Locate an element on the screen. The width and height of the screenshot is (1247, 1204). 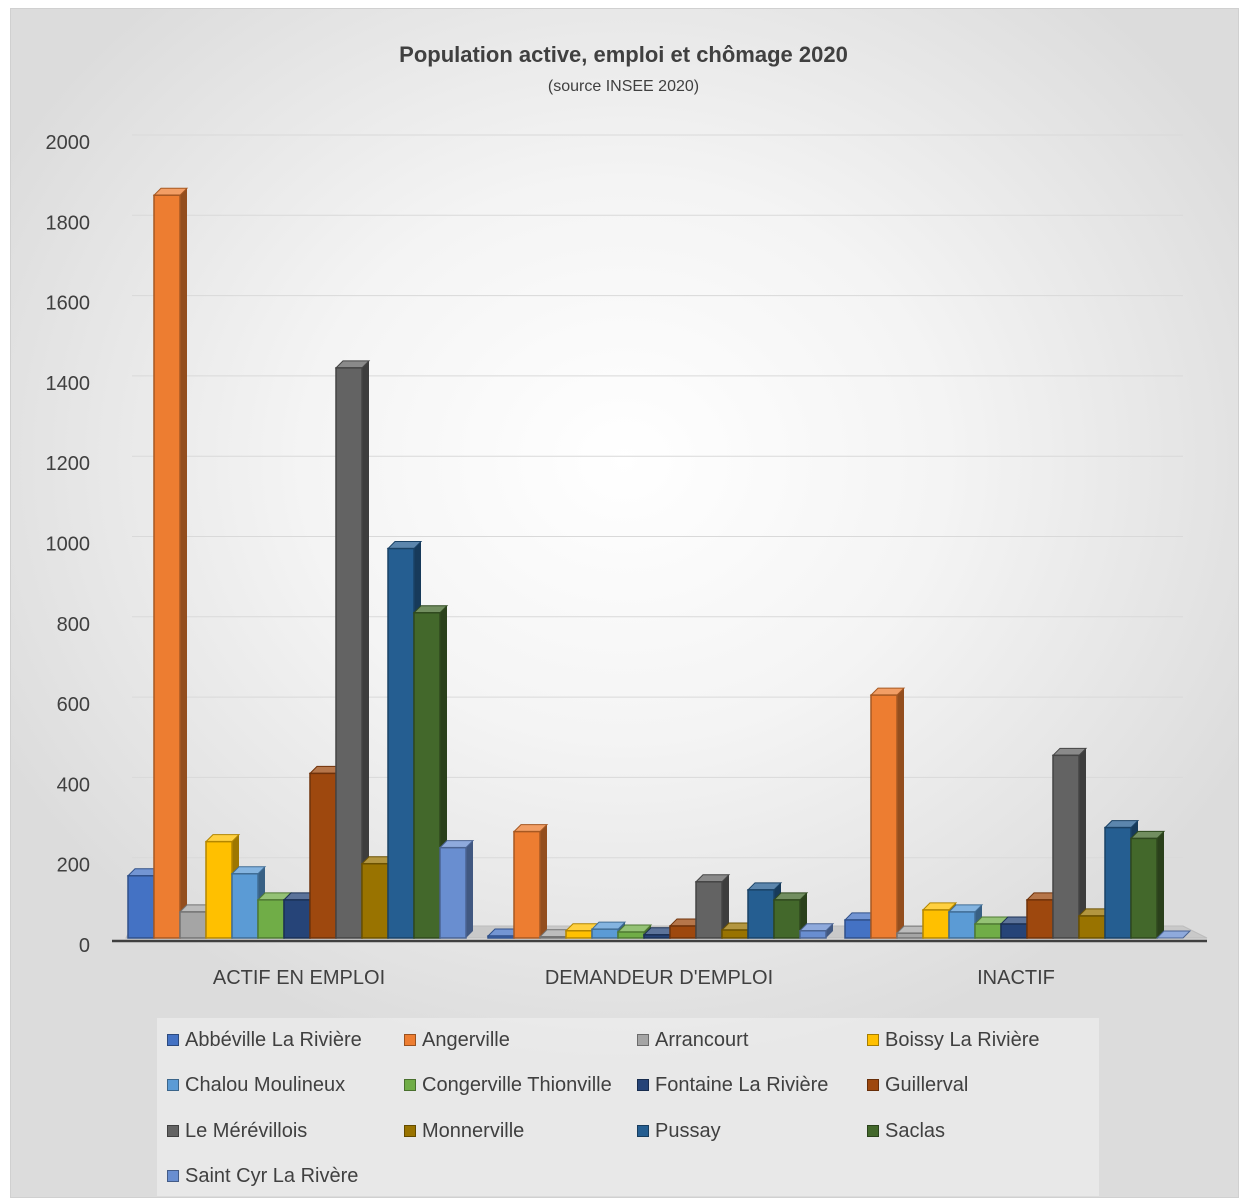
legend-label: Pussay is located at coordinates (688, 1130).